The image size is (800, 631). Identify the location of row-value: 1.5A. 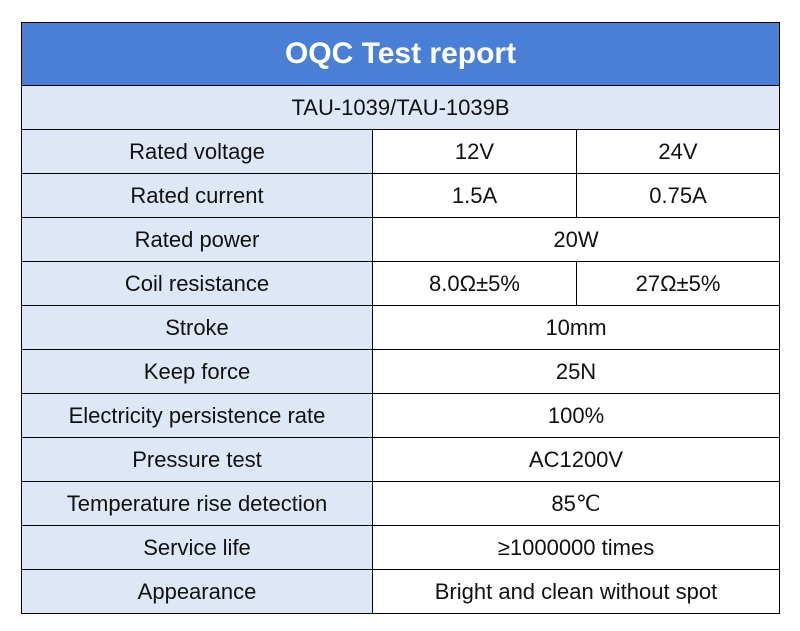
(474, 195).